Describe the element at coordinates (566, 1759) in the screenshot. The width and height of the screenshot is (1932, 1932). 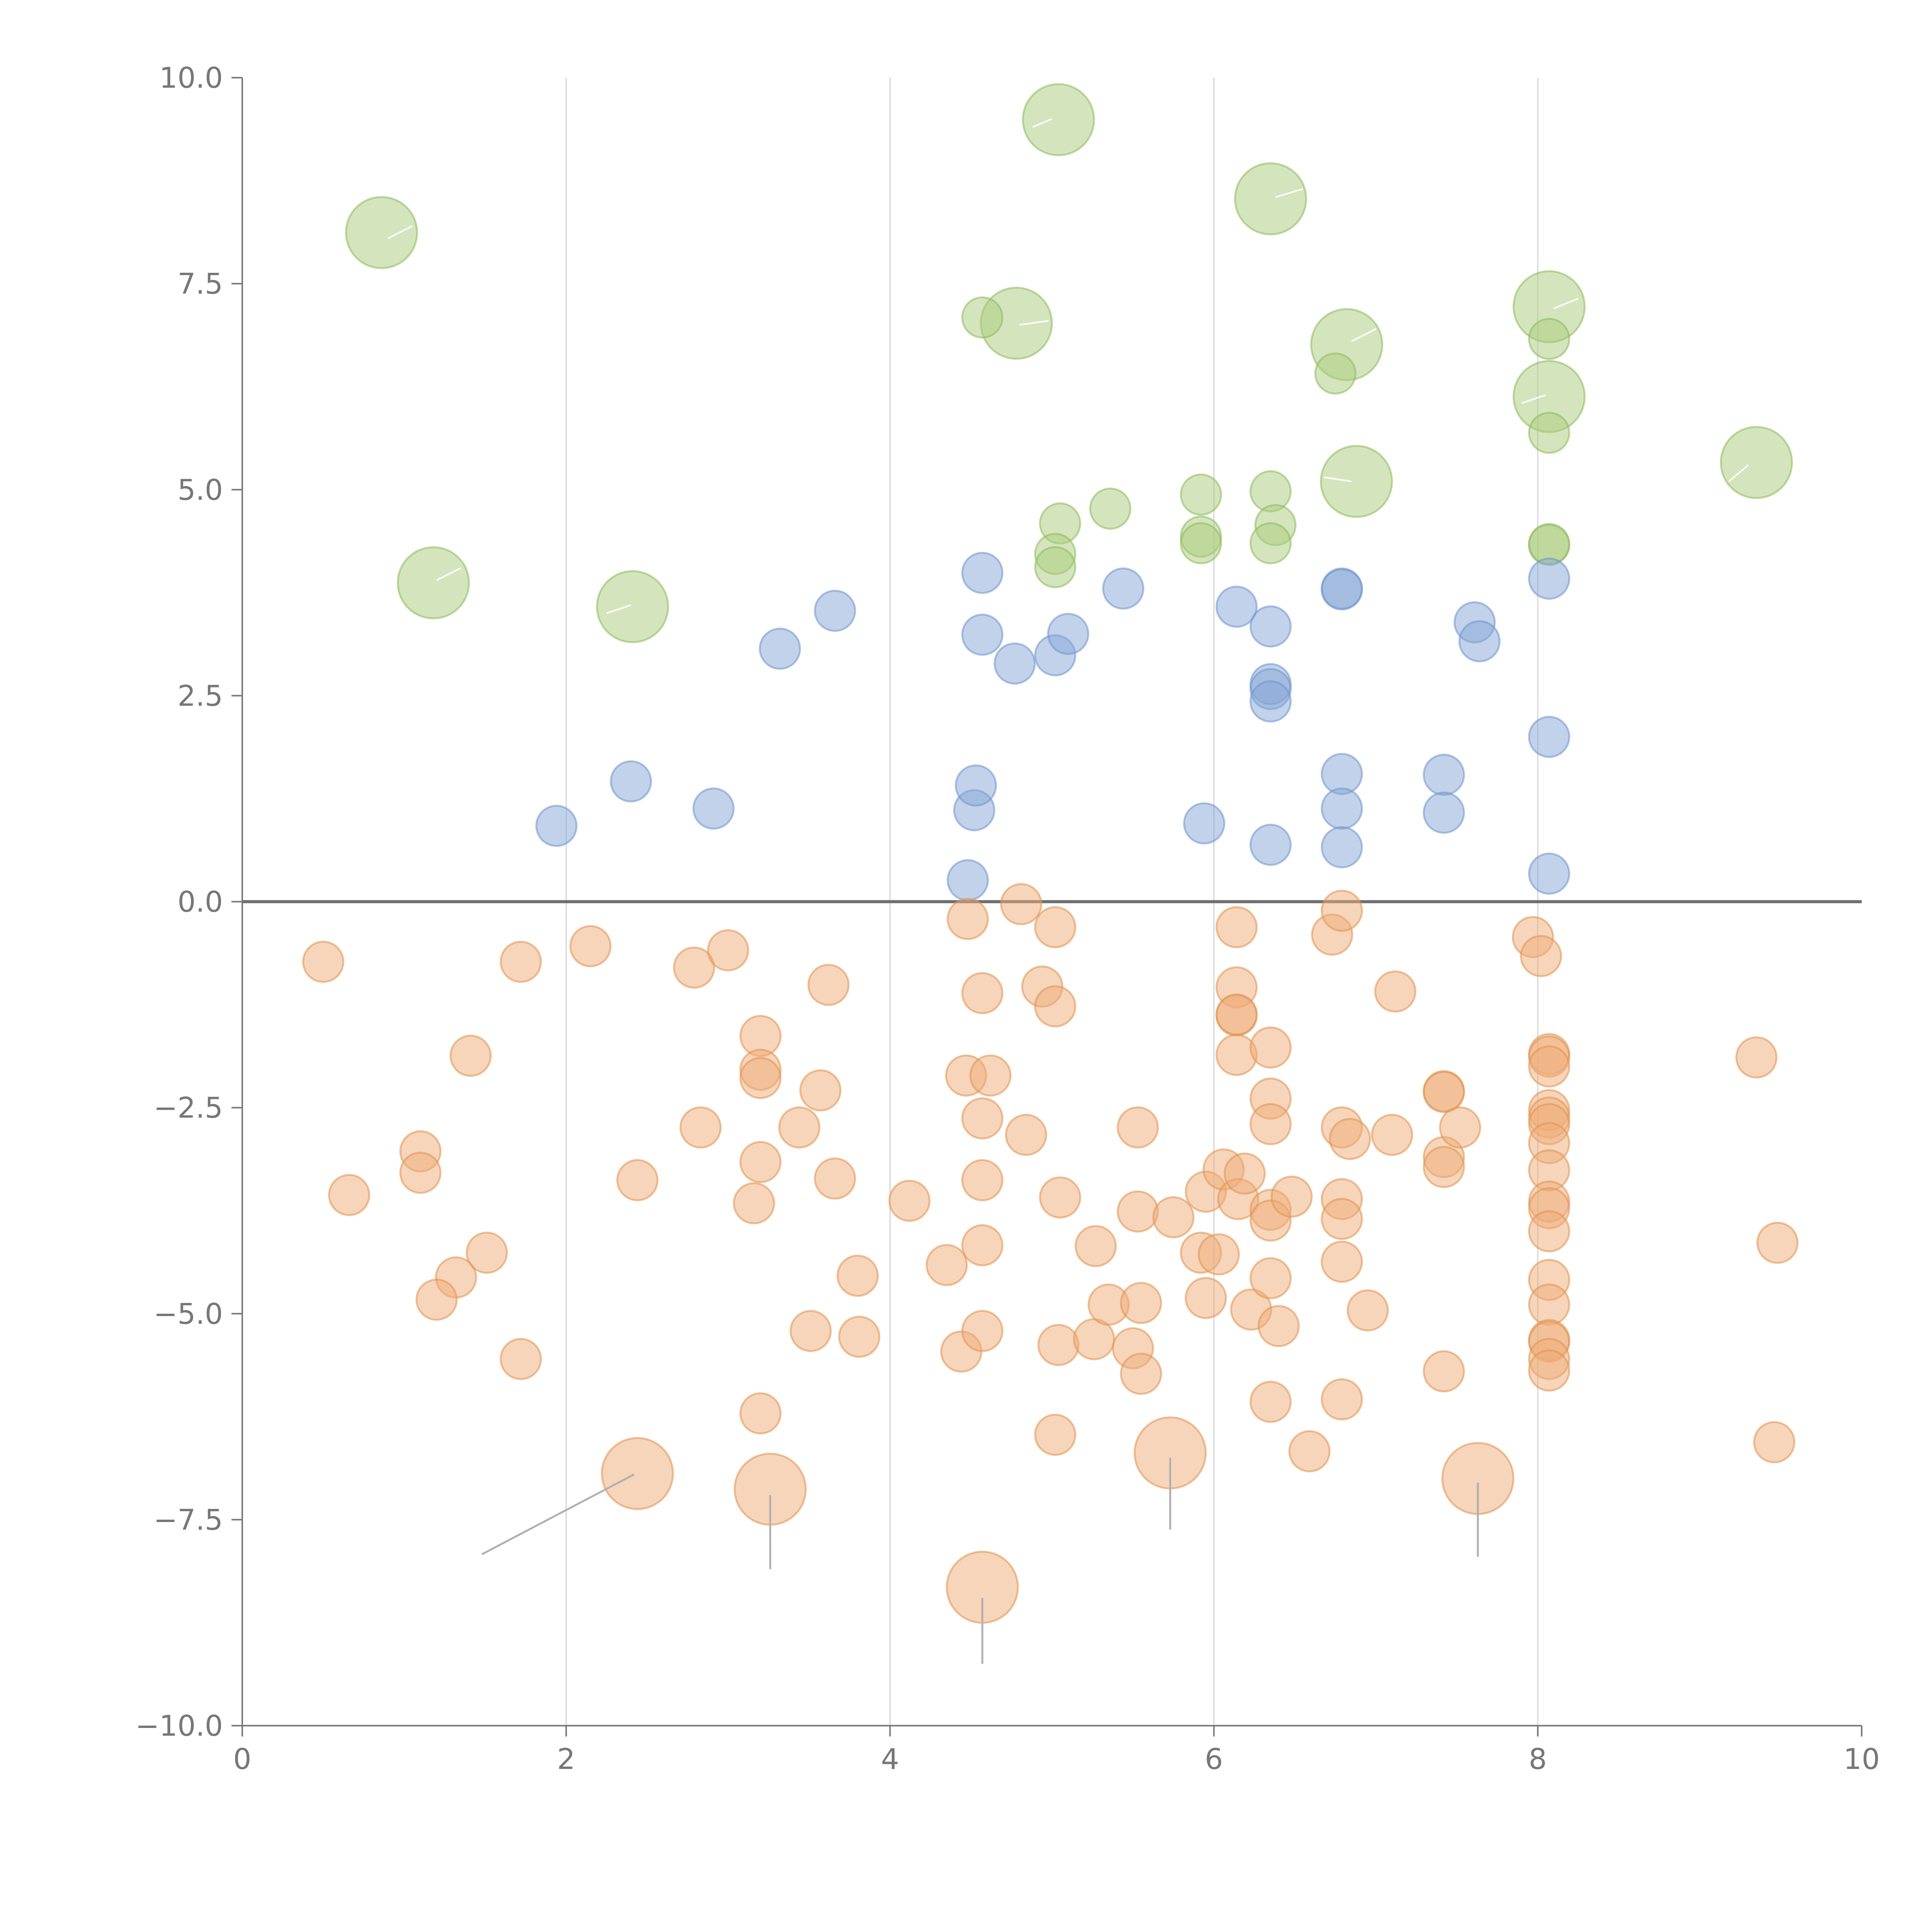
I see `x-tick-label: 2` at that location.